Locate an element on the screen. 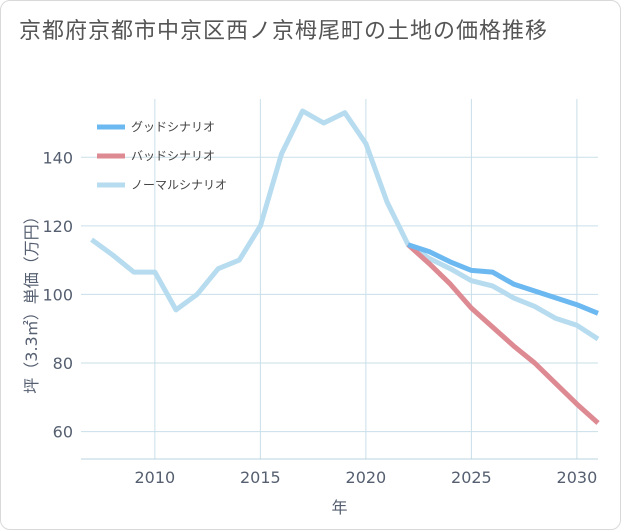 This screenshot has height=530, width=621. x-tick-label: 2010 is located at coordinates (154, 477).